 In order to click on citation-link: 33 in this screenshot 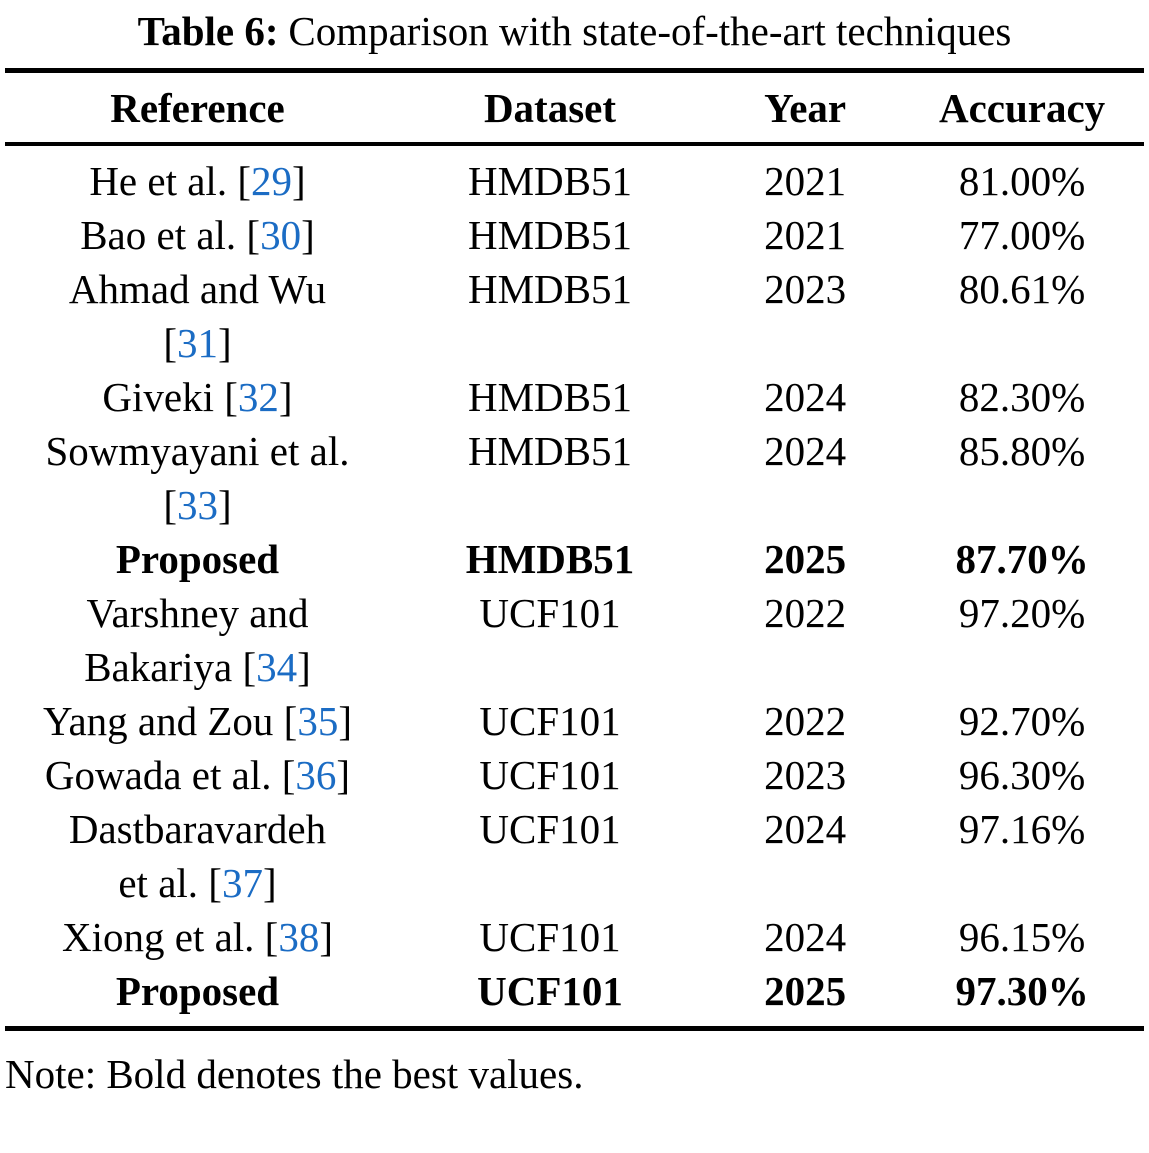, I will do `click(197, 505)`.